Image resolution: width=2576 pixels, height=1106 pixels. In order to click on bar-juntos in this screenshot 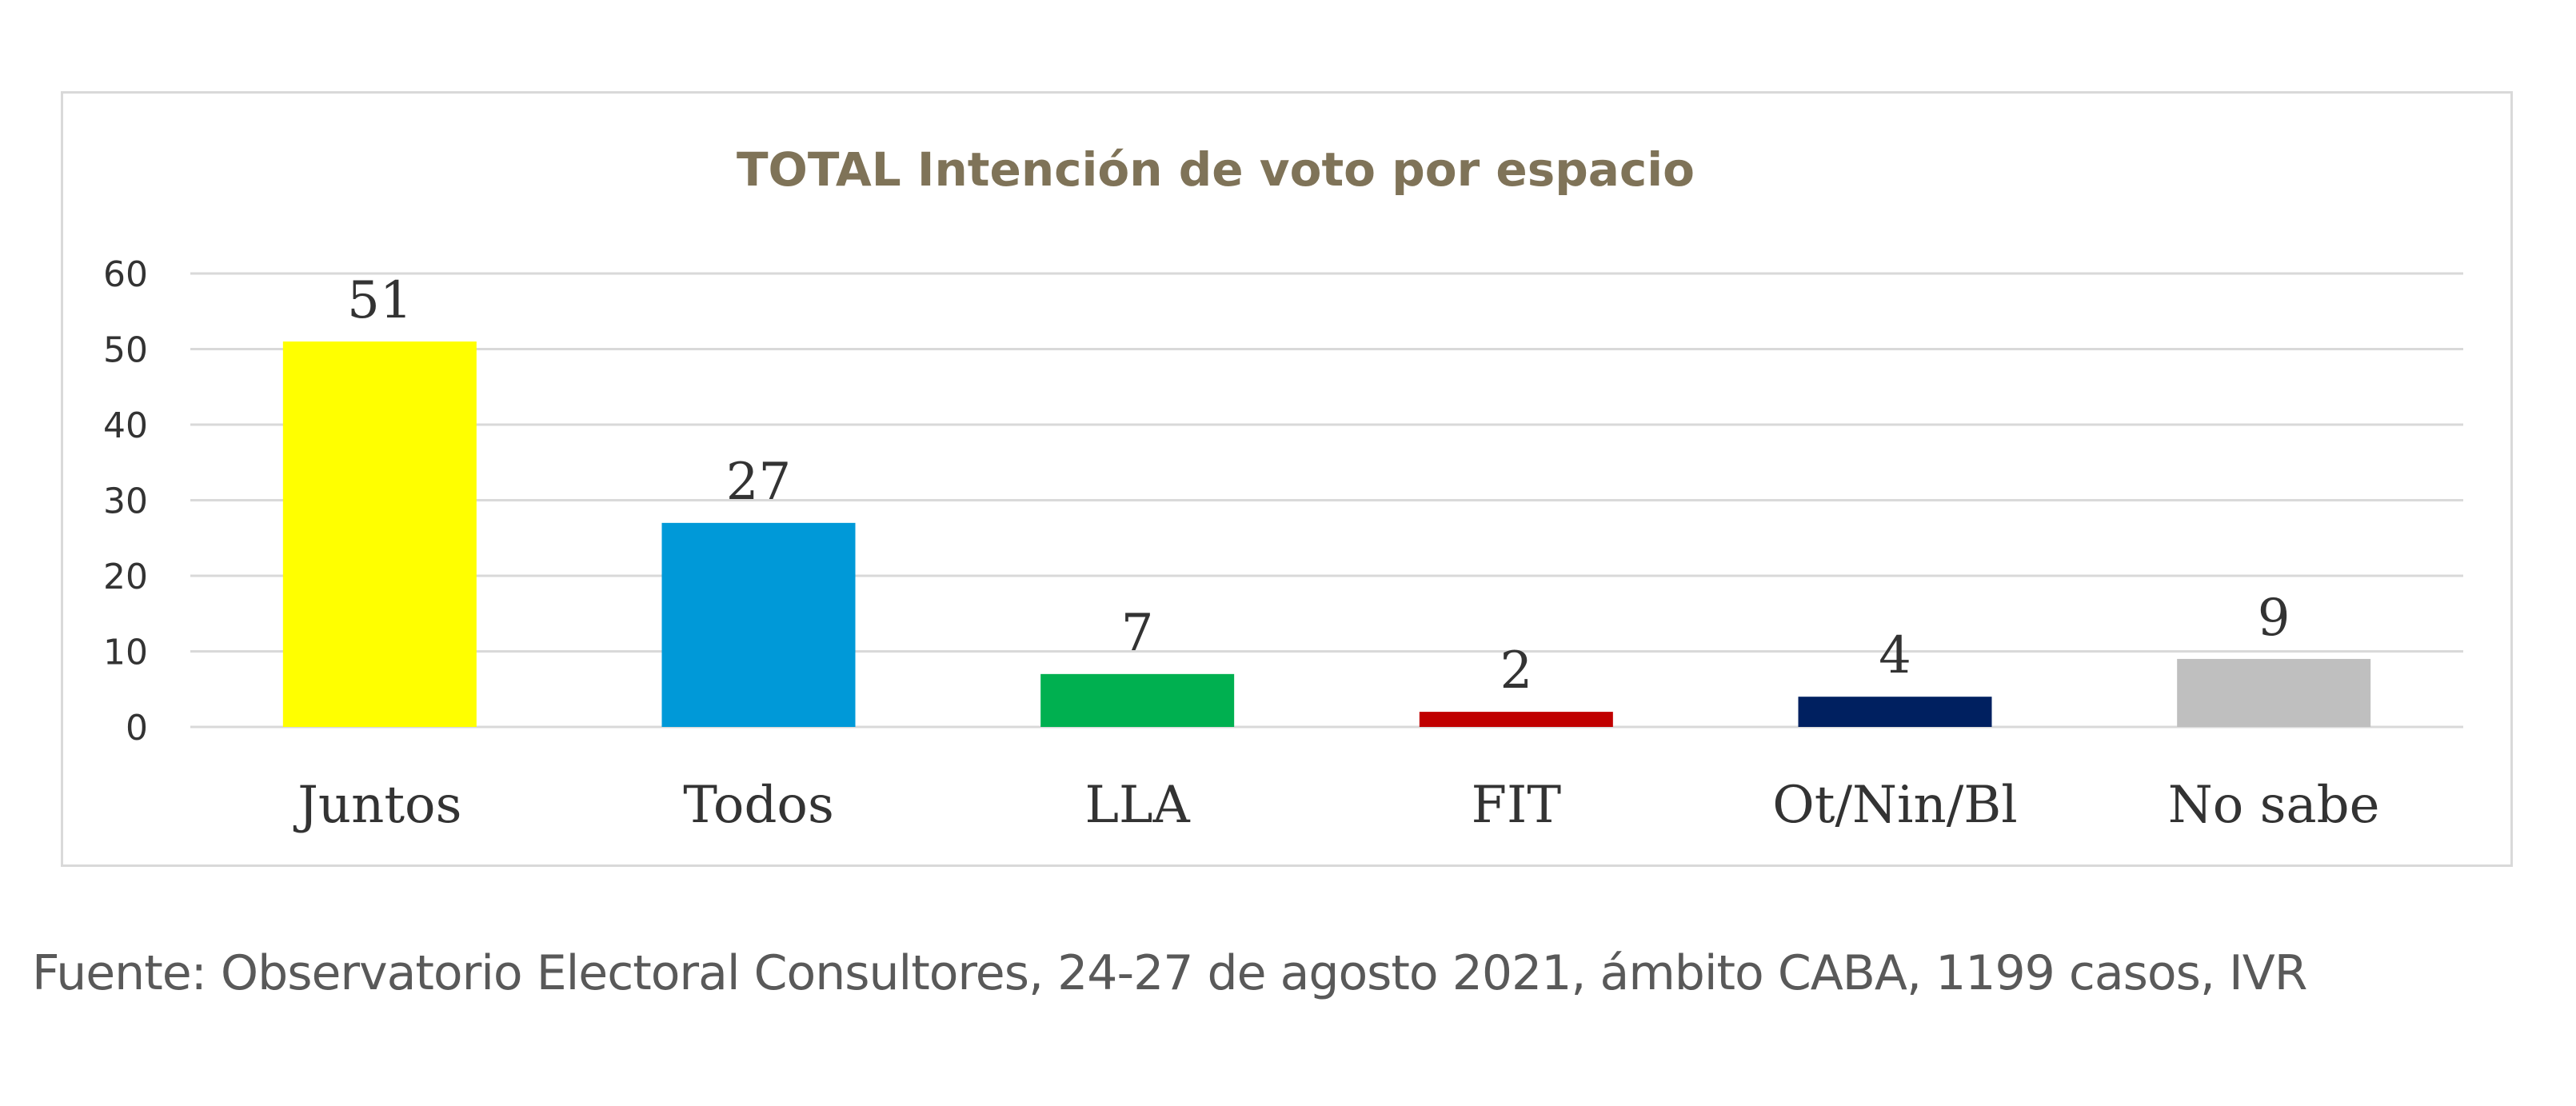, I will do `click(379, 534)`.